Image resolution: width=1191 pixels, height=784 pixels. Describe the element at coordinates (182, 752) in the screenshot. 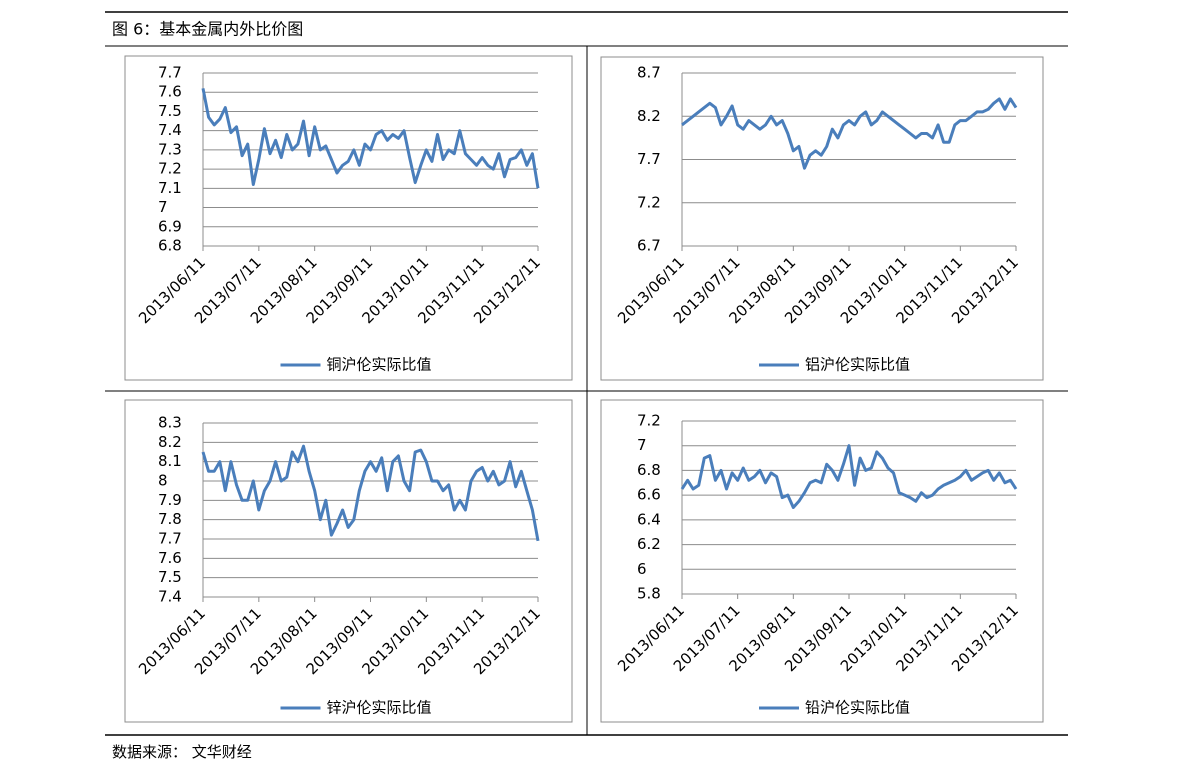

I see `source: 数据来源： 文华财经` at that location.